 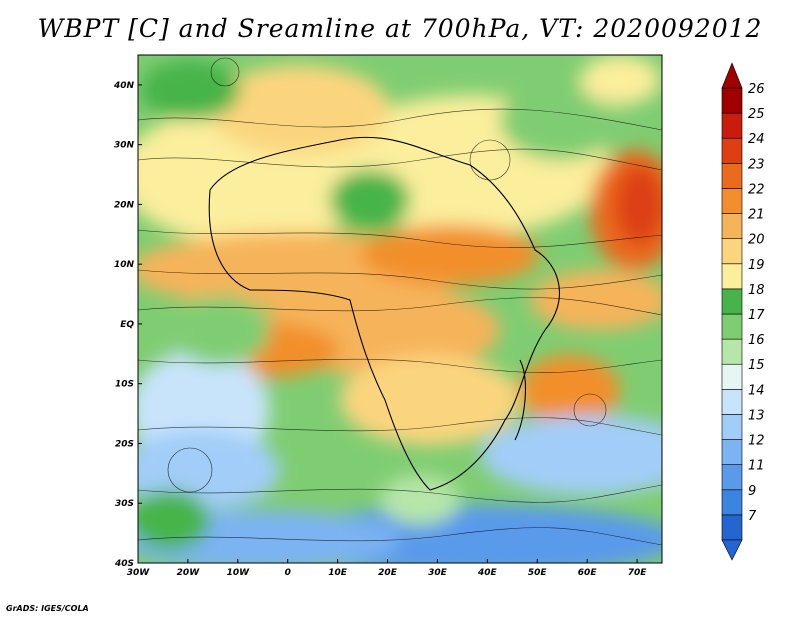 I want to click on colorbar-label: 17, so click(x=756, y=315).